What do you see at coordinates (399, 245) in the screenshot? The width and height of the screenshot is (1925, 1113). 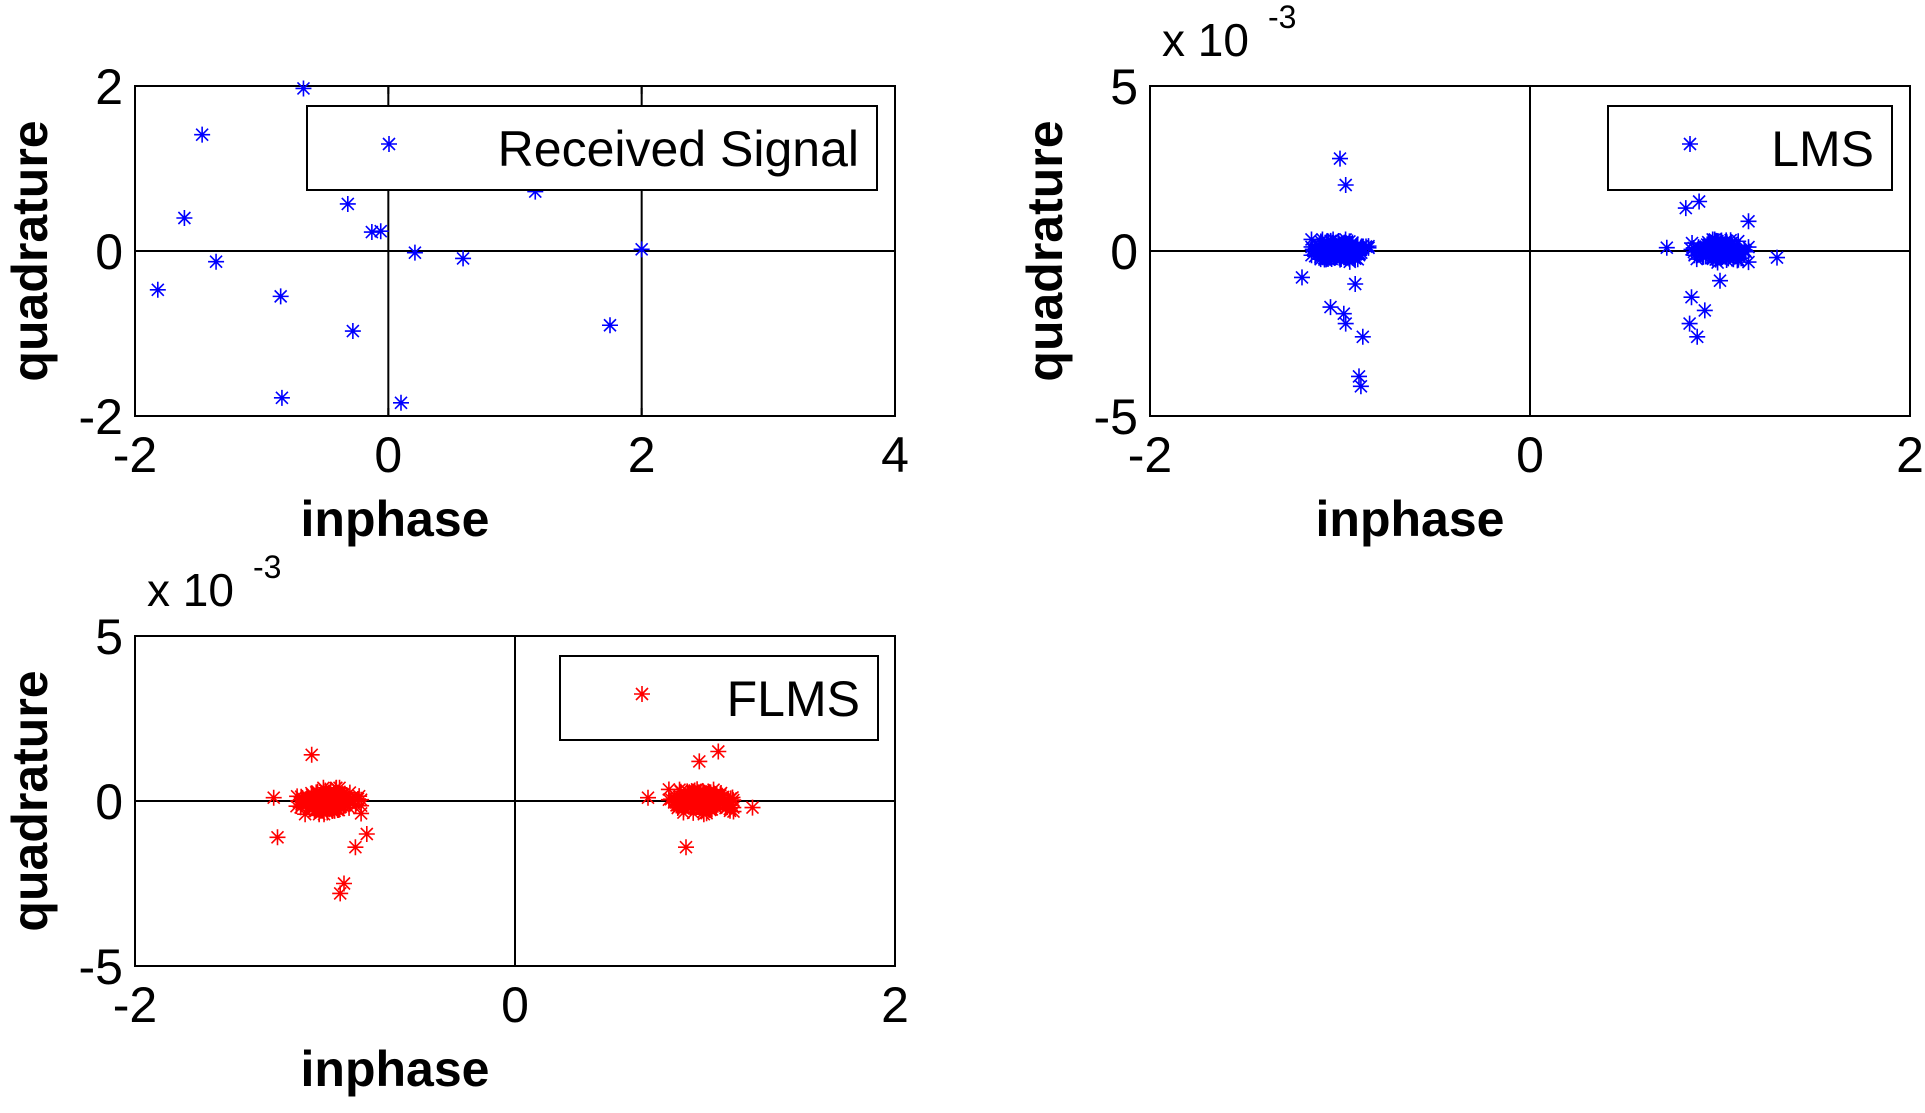 I see `series-received-signal` at bounding box center [399, 245].